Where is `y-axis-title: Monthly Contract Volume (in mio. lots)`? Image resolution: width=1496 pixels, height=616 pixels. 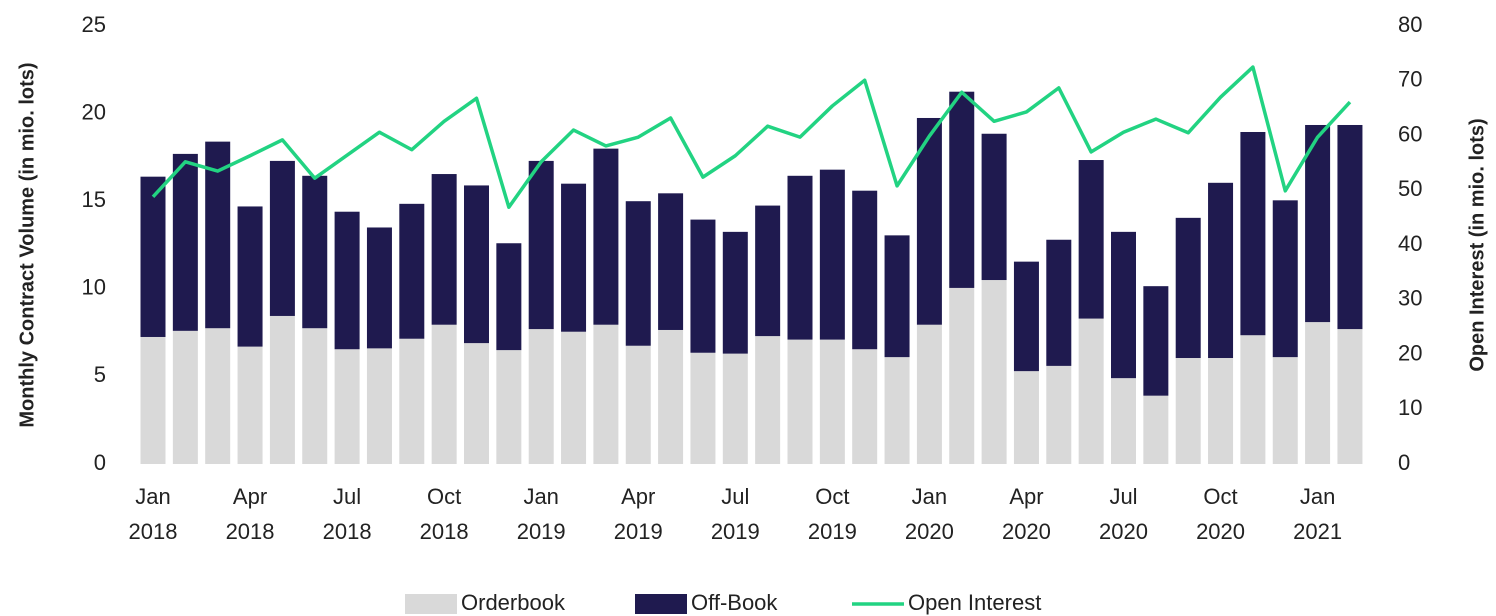 y-axis-title: Monthly Contract Volume (in mio. lots) is located at coordinates (27, 244).